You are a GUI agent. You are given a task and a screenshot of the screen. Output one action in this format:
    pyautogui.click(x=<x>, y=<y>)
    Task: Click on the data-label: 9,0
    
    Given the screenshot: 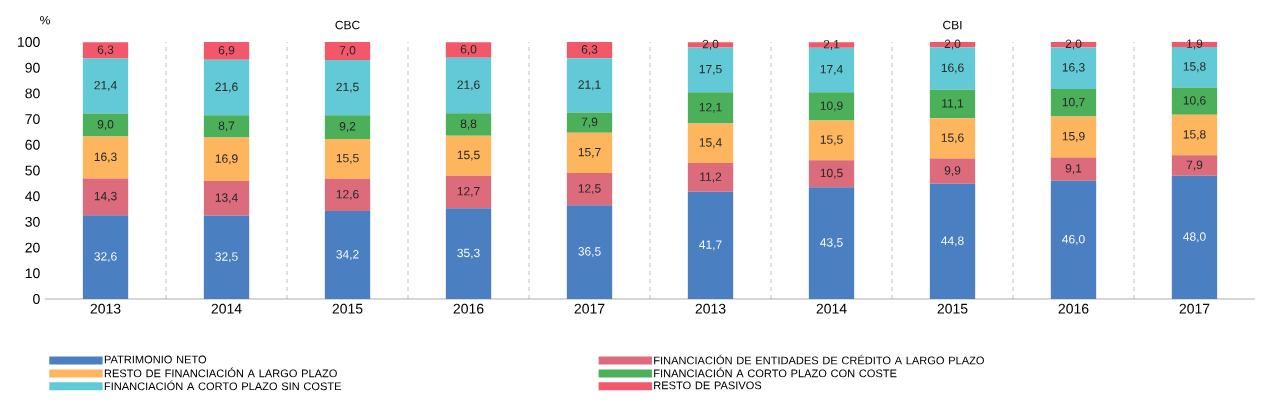 What is the action you would take?
    pyautogui.click(x=105, y=125)
    